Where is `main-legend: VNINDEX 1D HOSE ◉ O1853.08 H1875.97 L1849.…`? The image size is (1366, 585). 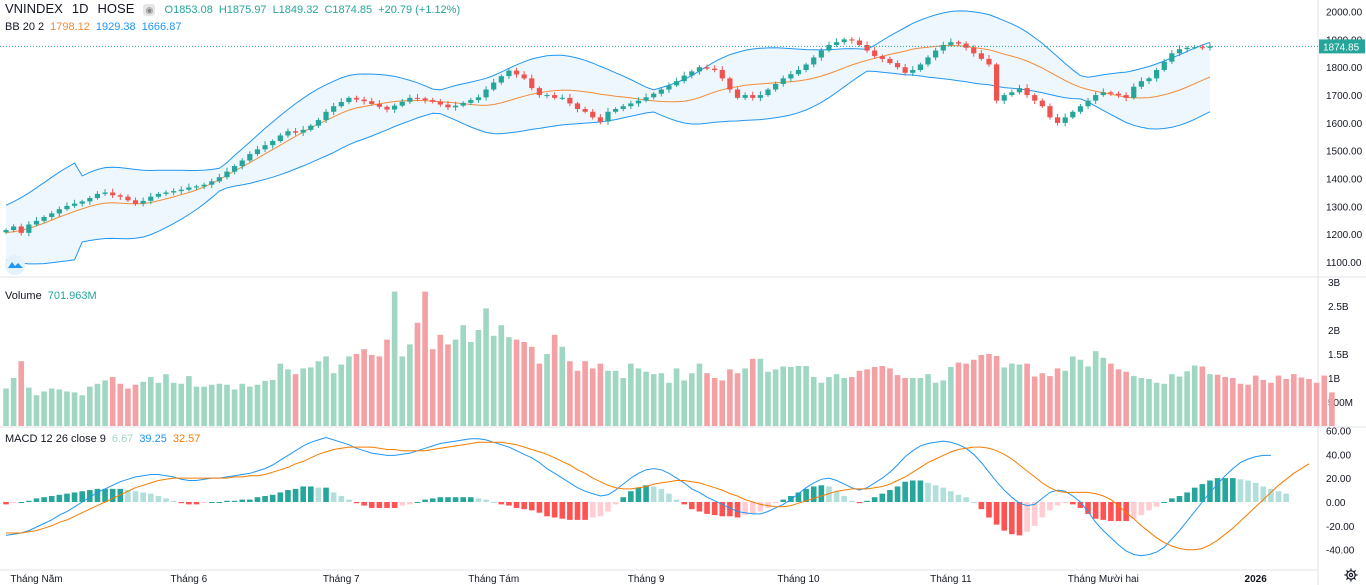 main-legend: VNINDEX 1D HOSE ◉ O1853.08 H1875.97 L1849.… is located at coordinates (235, 9).